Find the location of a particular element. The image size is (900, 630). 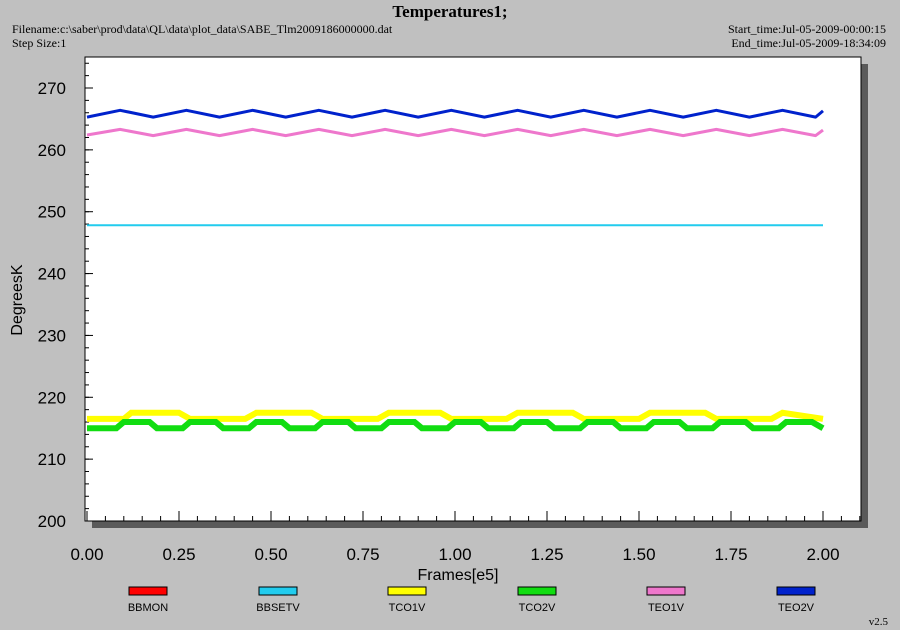

x-tick-label: 1.00 is located at coordinates (454, 554).